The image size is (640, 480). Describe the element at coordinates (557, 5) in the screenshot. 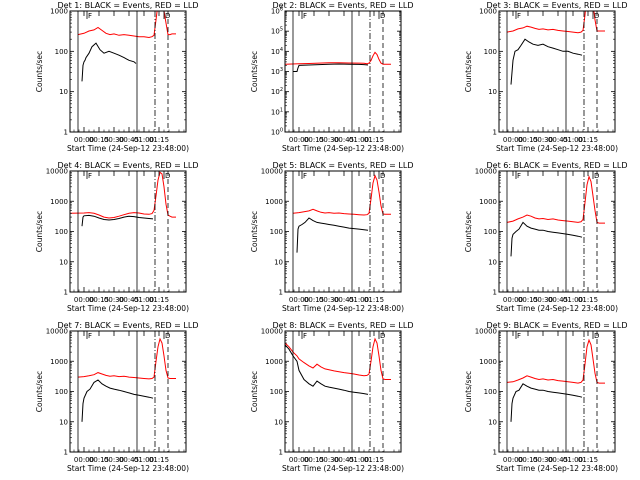

I see `panel-title: Det 3: BLACK = Events, RED = LLD` at that location.